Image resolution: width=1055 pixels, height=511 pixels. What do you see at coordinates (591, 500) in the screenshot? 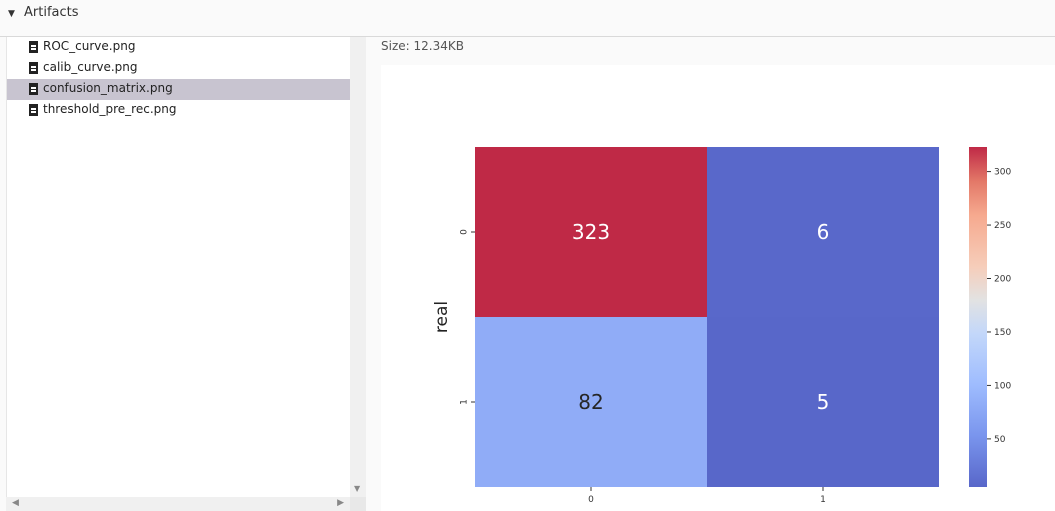
I see `x-tick-label: 0` at bounding box center [591, 500].